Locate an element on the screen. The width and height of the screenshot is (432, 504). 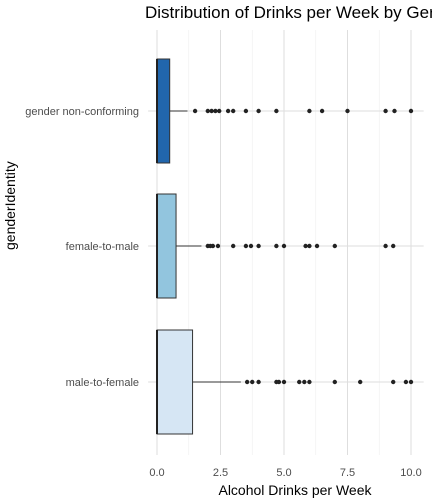
y-tick-label: male-to-female is located at coordinates (102, 383).